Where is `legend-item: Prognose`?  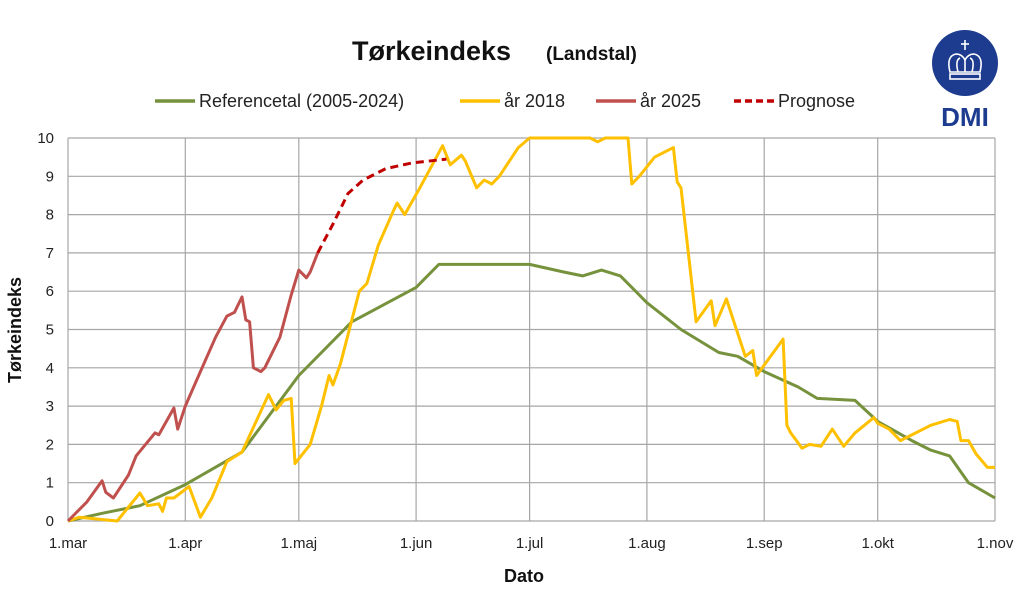 legend-item: Prognose is located at coordinates (794, 101).